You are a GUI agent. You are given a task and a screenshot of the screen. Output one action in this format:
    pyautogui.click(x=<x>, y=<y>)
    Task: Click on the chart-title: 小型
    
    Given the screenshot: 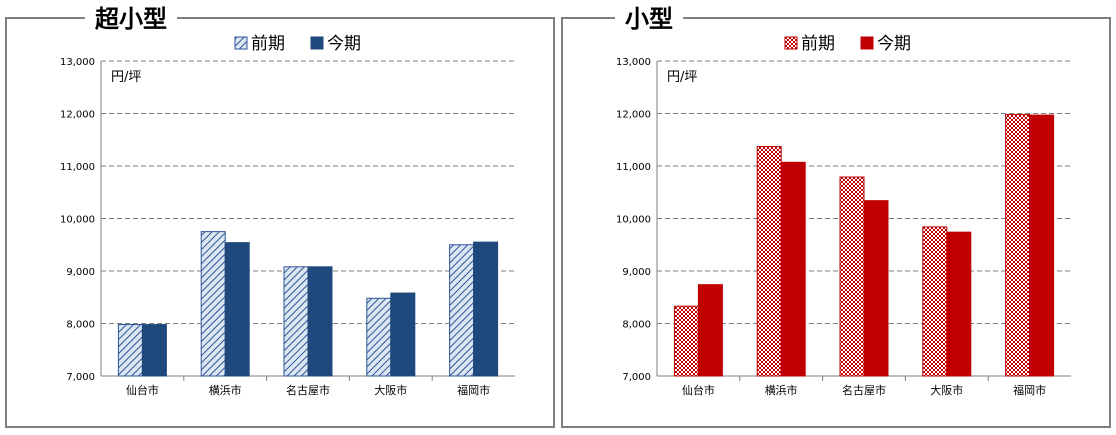 What is the action you would take?
    pyautogui.click(x=649, y=19)
    